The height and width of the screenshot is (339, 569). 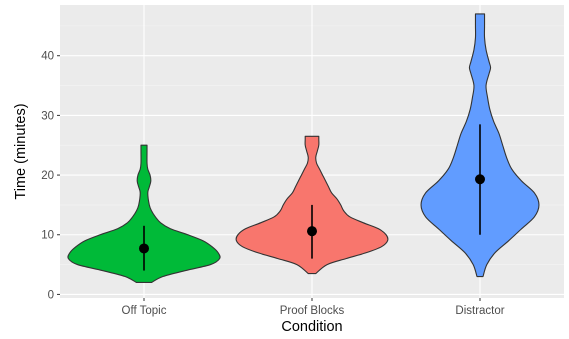 I want to click on y-tick-label: 30, so click(x=47, y=116).